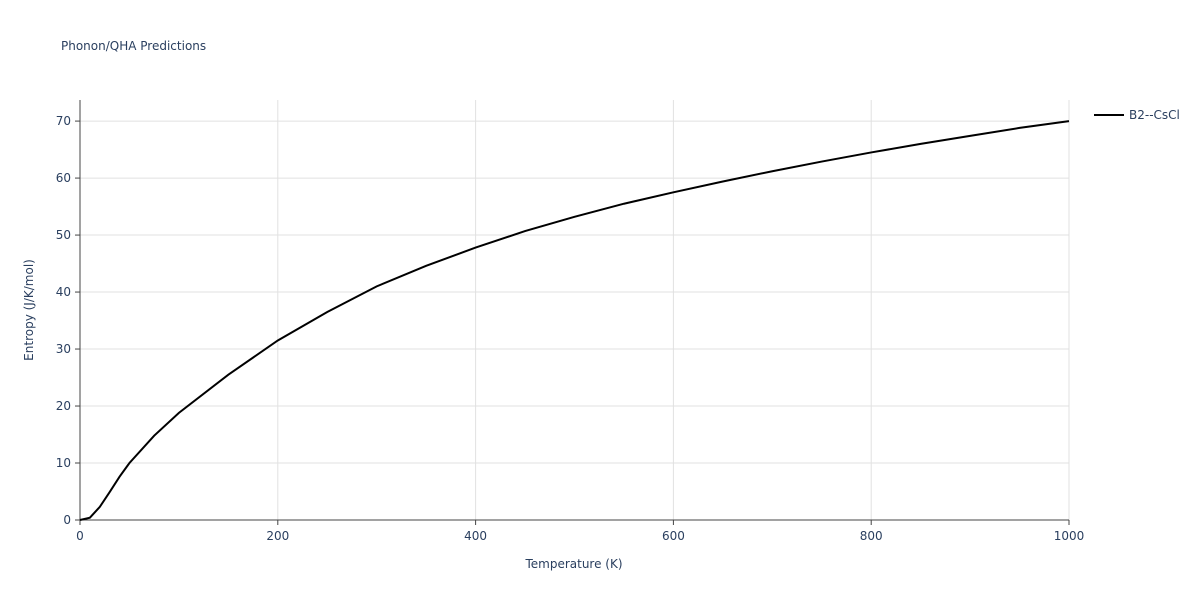 The image size is (1200, 600). What do you see at coordinates (573, 564) in the screenshot?
I see `x-axis-title: Temperature (K)` at bounding box center [573, 564].